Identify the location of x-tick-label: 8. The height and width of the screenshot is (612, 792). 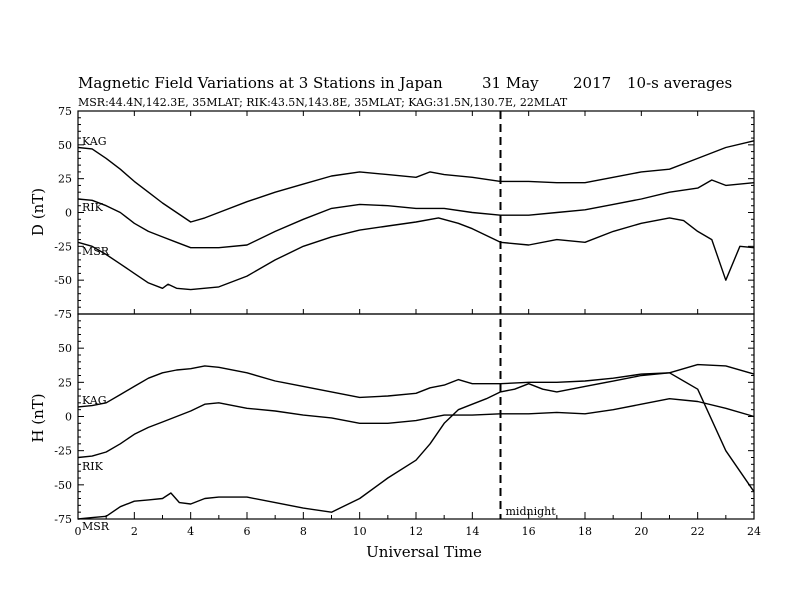
(303, 531).